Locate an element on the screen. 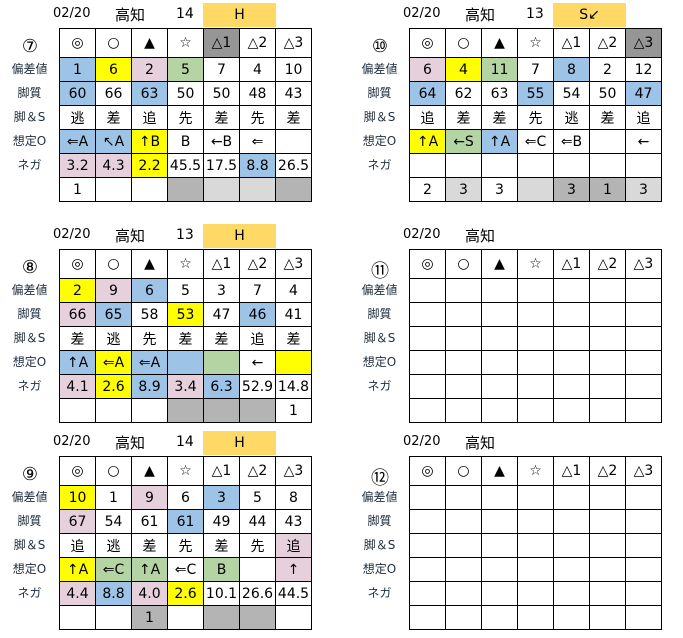  mark-cell: ☆ is located at coordinates (185, 43).